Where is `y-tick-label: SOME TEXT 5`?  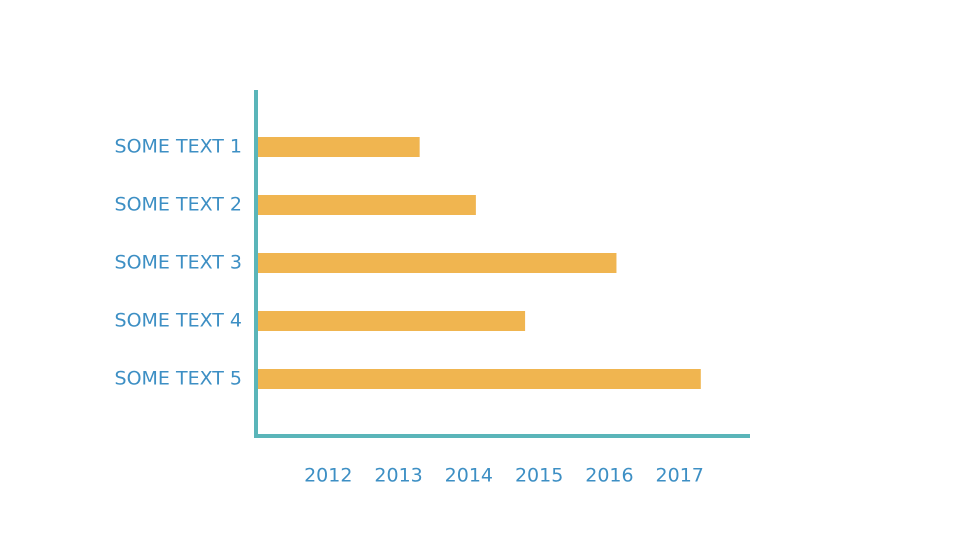
y-tick-label: SOME TEXT 5 is located at coordinates (178, 379).